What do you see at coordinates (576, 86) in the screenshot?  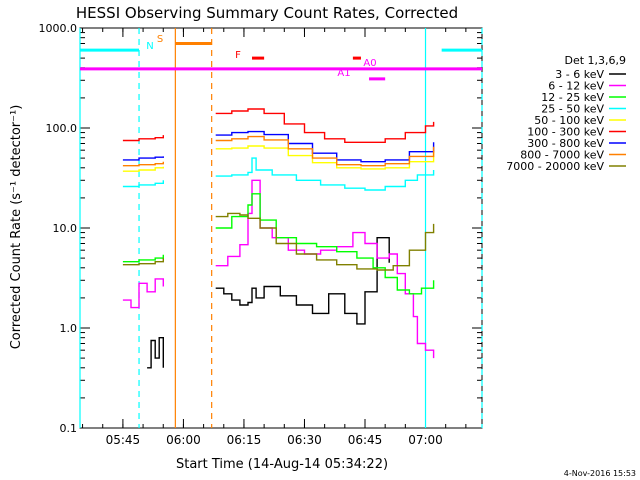 I see `legend-entry-label: 6 - 12 keV` at bounding box center [576, 86].